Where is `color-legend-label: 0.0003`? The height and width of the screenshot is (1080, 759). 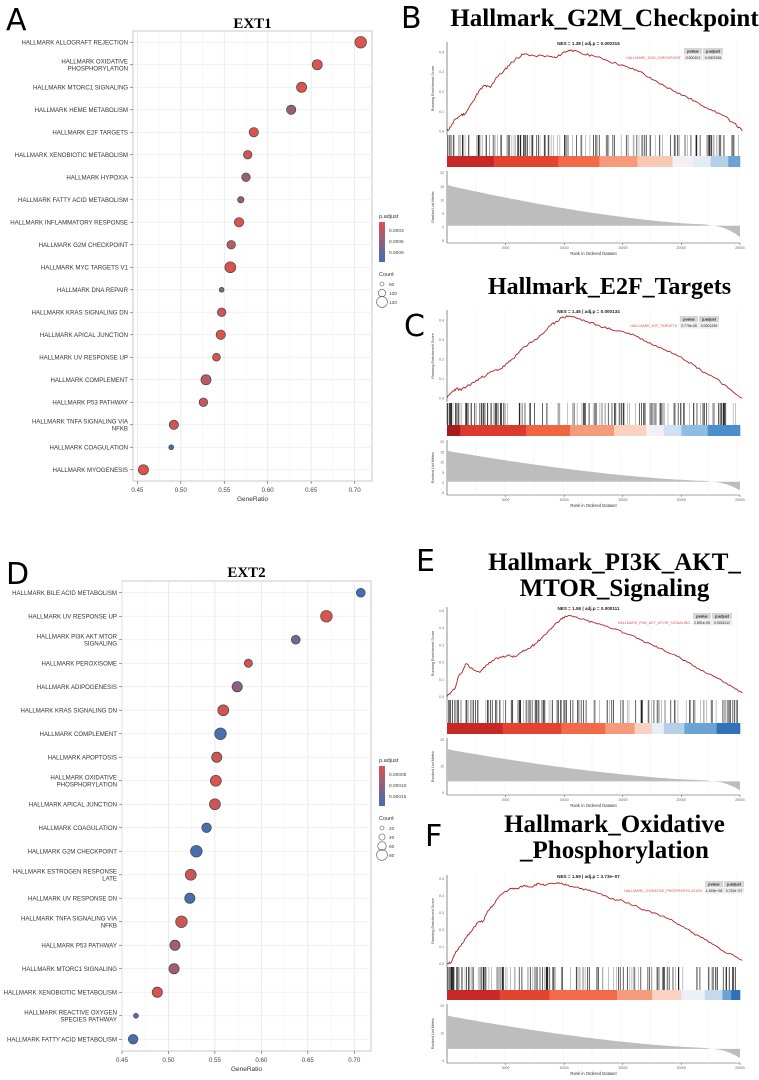
color-legend-label: 0.0003 is located at coordinates (396, 231).